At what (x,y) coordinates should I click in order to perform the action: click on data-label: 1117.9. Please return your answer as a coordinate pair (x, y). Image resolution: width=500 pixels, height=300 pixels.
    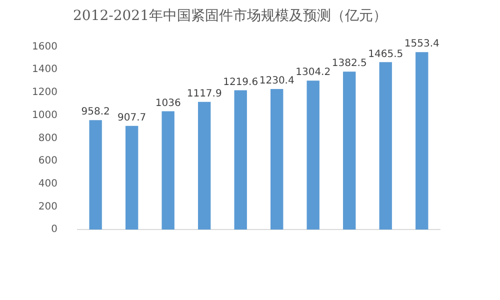
    Looking at the image, I should click on (204, 94).